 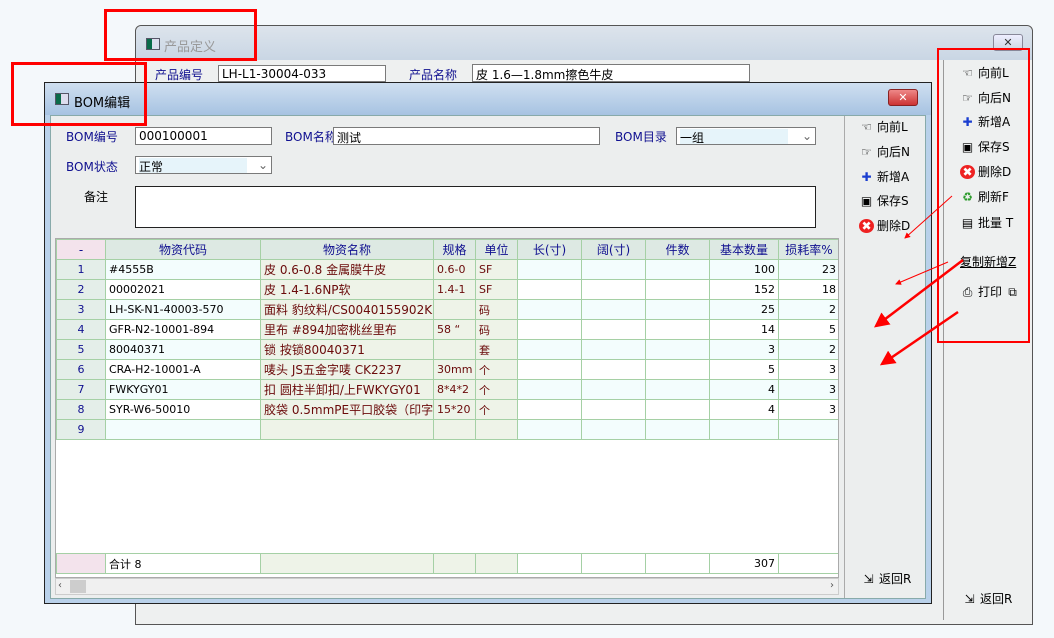 What do you see at coordinates (496, 349) in the screenshot?
I see `cell-4: 套` at bounding box center [496, 349].